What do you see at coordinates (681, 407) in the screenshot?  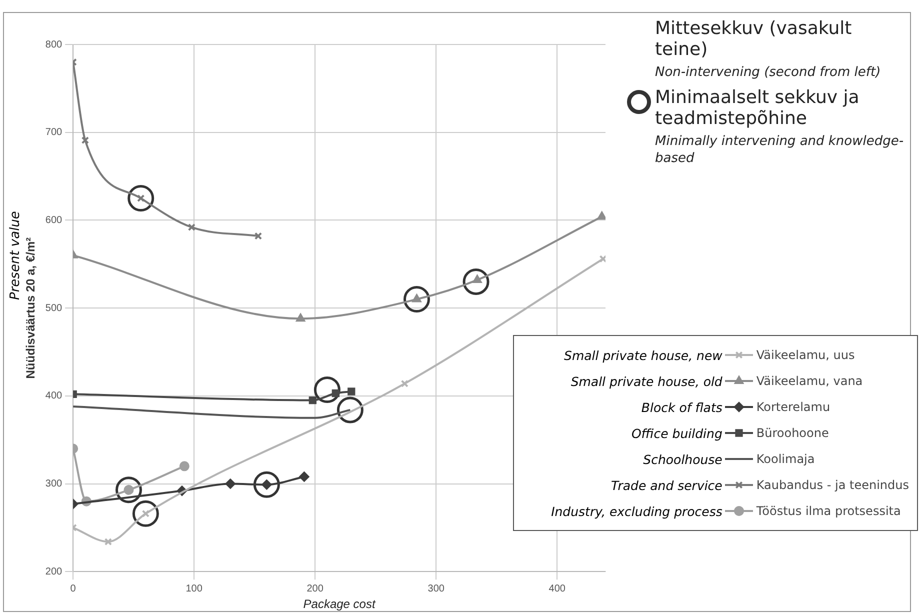 I see `text: Block of flats` at bounding box center [681, 407].